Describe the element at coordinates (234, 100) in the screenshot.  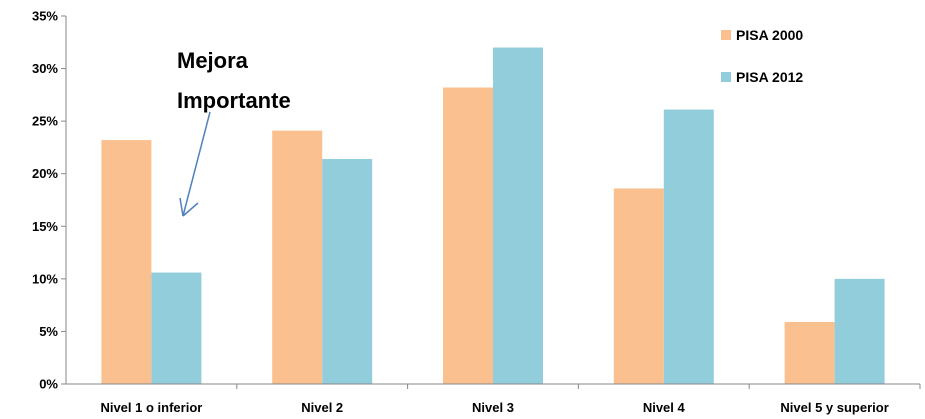
I see `annotation-line-2: Importante` at that location.